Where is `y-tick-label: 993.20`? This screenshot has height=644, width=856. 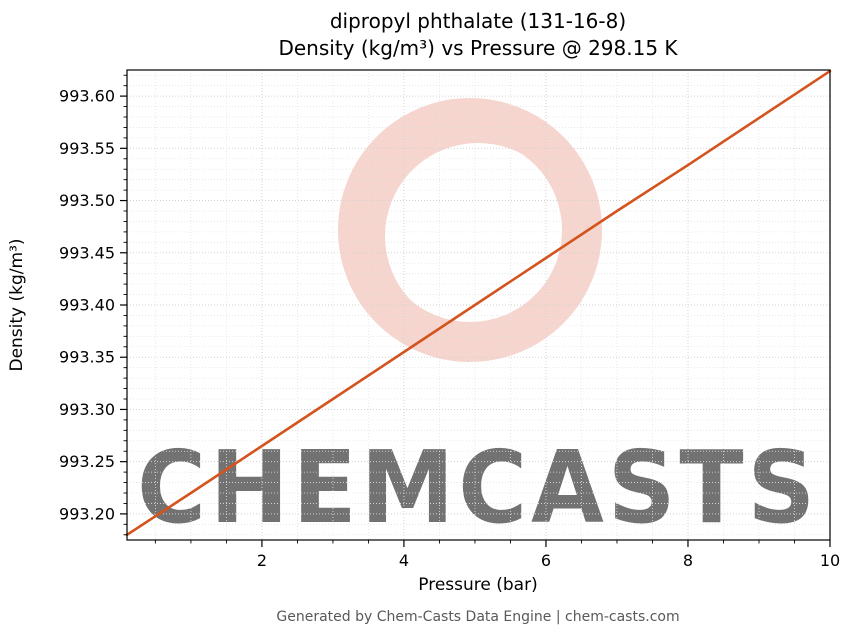
y-tick-label: 993.20 is located at coordinates (87, 513).